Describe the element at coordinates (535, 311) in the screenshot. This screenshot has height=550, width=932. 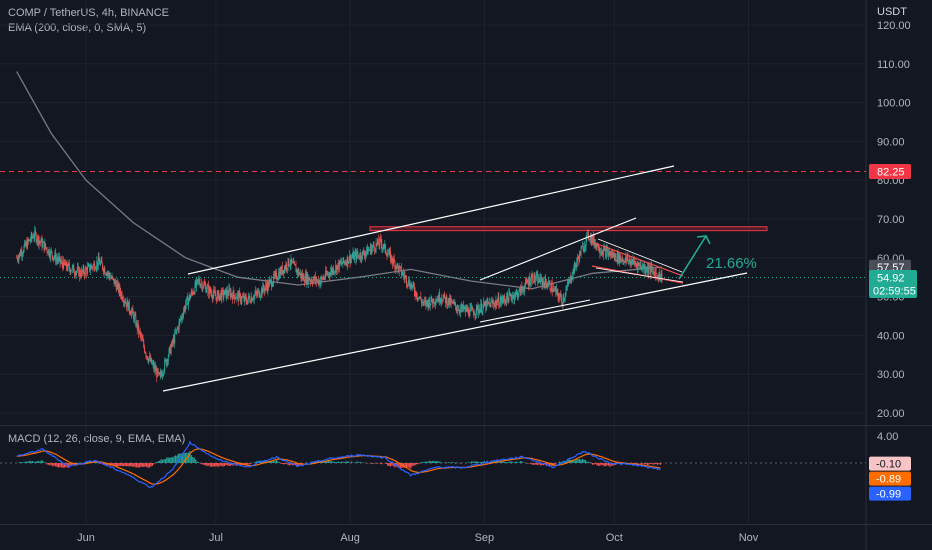
I see `inner-channel-lower-line` at that location.